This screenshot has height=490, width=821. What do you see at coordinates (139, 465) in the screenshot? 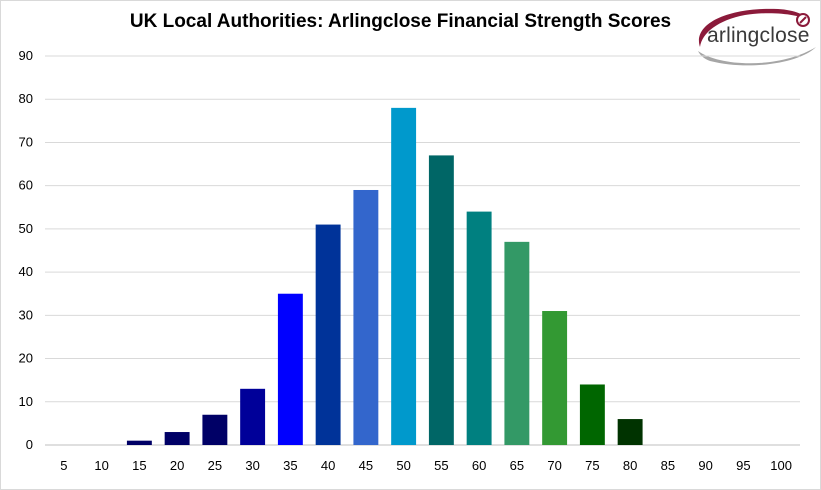
I see `x-tick-label: 15` at bounding box center [139, 465].